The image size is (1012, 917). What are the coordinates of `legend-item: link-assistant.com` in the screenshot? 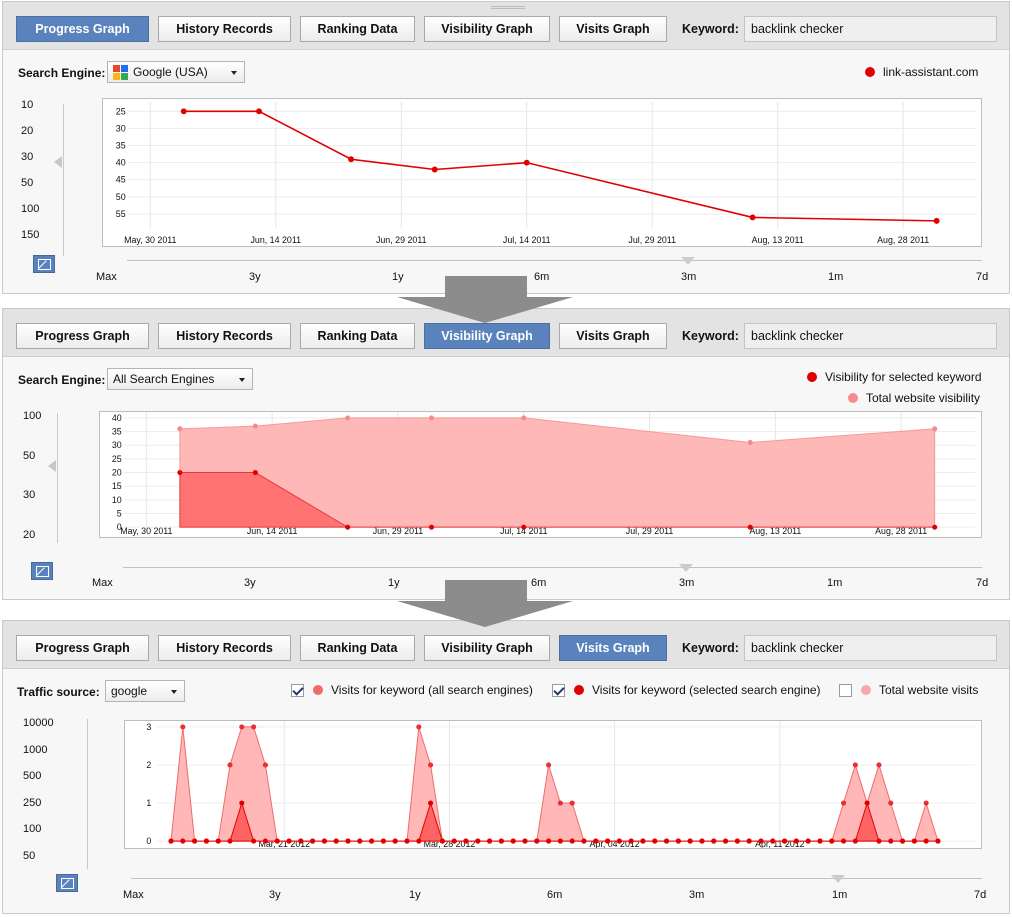 It's located at (921, 72).